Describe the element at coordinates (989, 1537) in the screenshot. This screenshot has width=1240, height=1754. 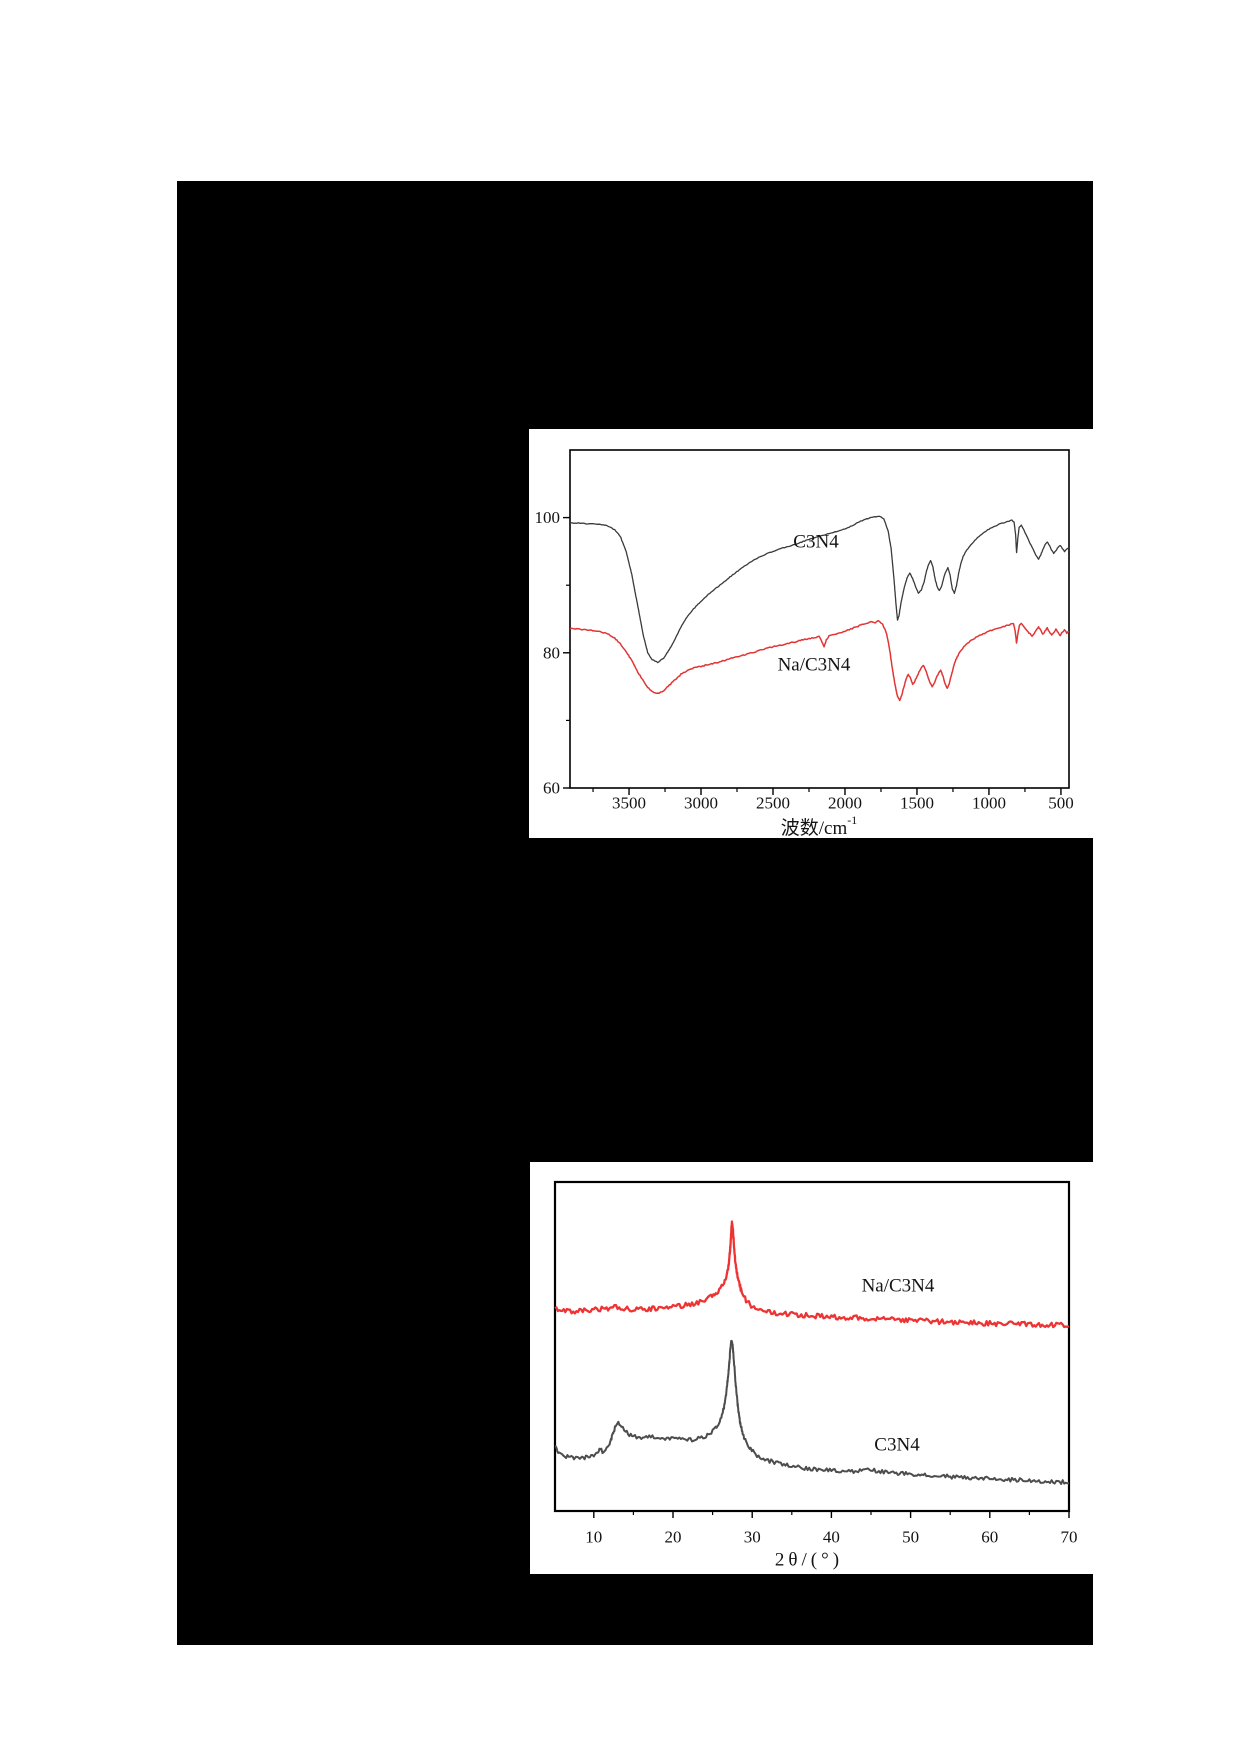
I see `xrd-x-tick-label: 60` at that location.